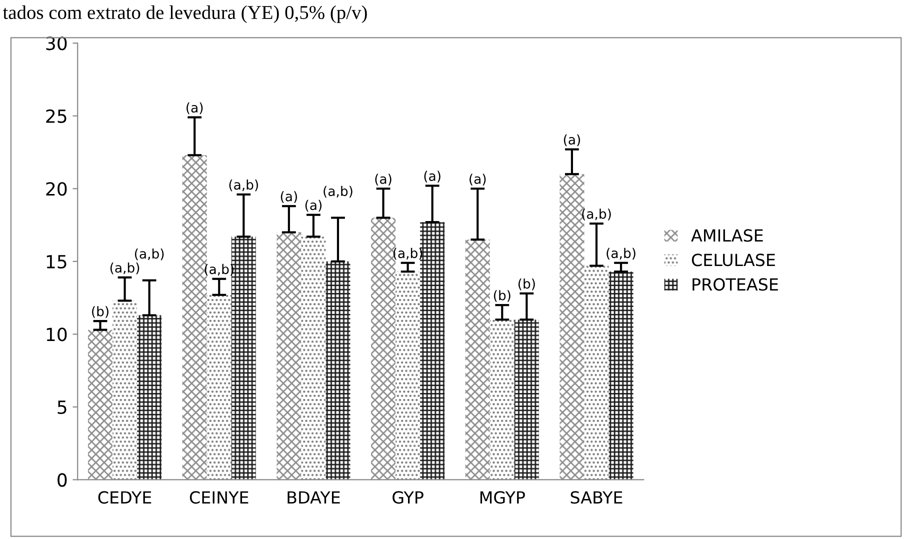 The height and width of the screenshot is (539, 913). What do you see at coordinates (62, 407) in the screenshot?
I see `y-tick-label: 5` at bounding box center [62, 407].